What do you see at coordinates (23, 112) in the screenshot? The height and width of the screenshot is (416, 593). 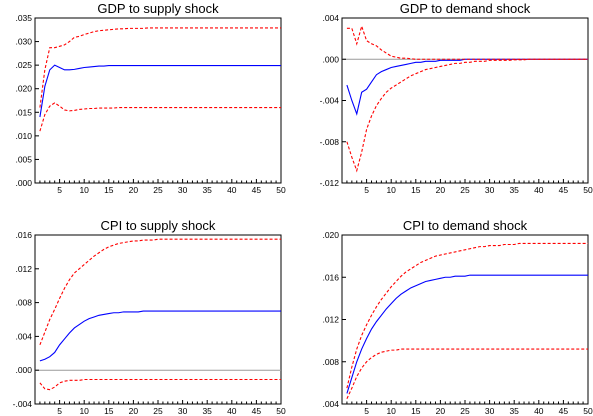 I see `y-tick-label: .015` at bounding box center [23, 112].